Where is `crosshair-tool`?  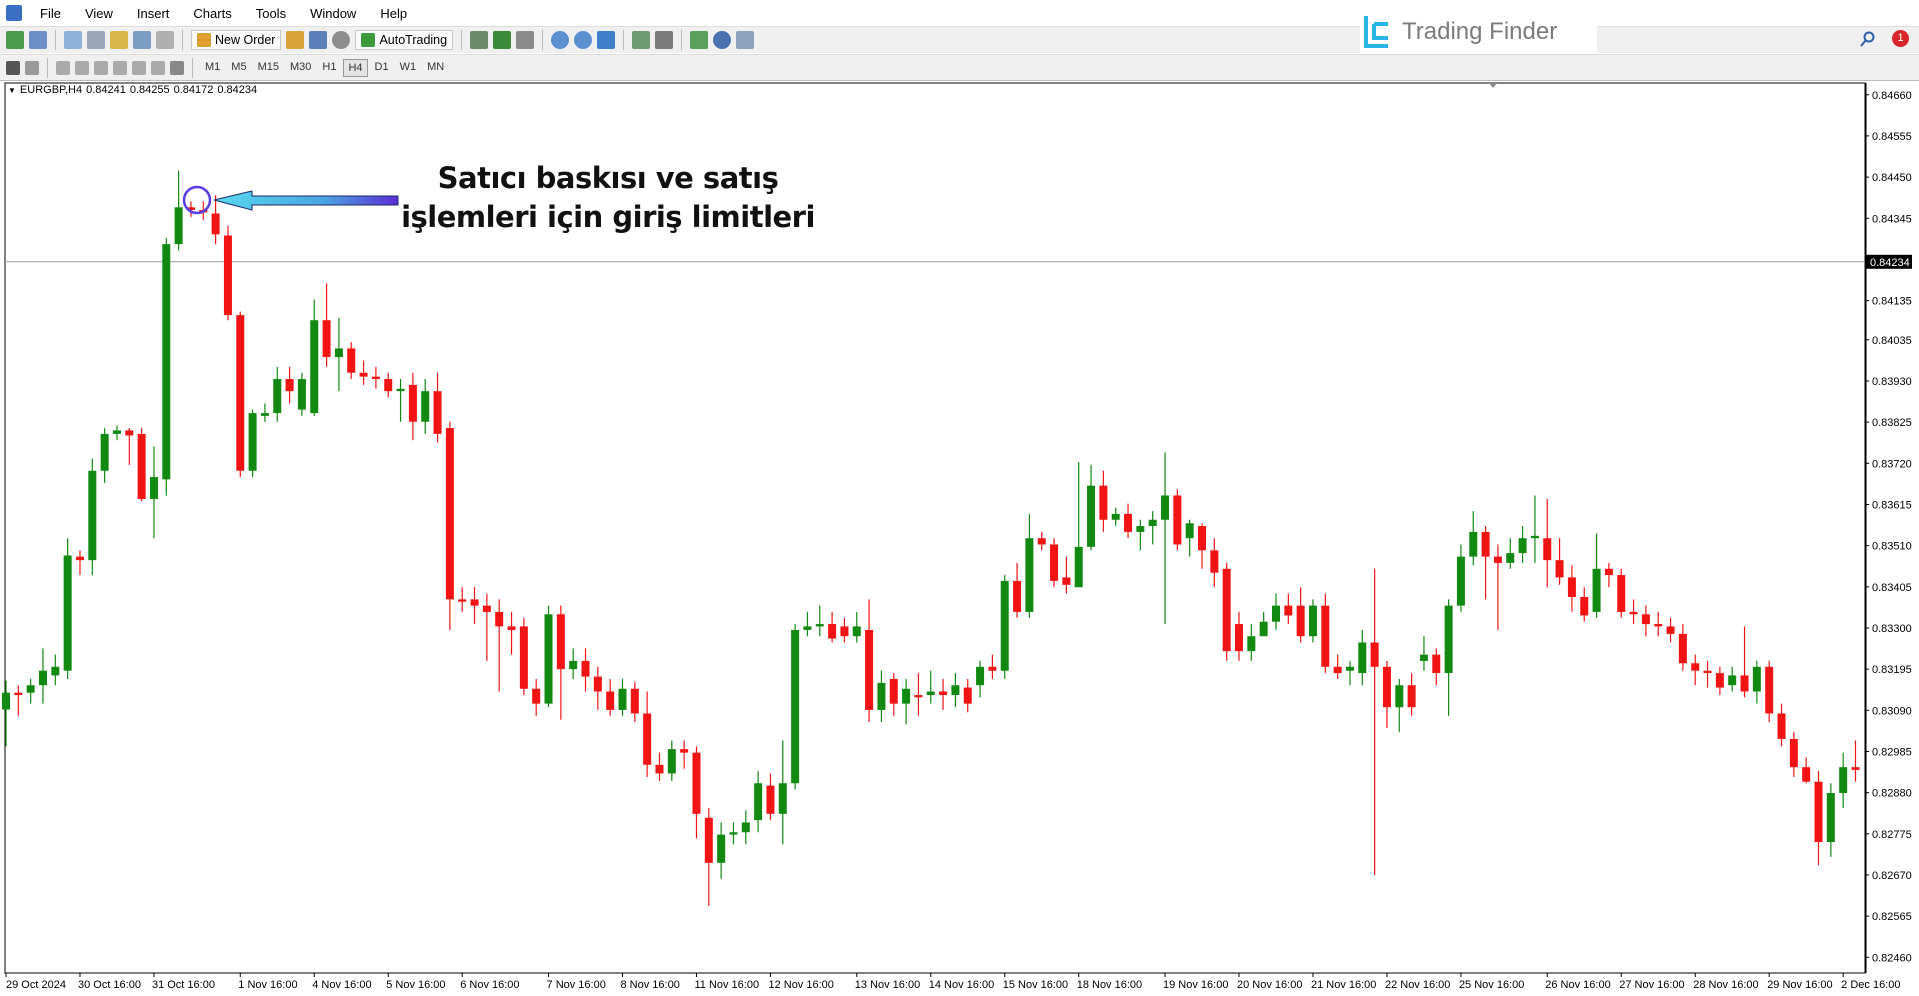
crosshair-tool is located at coordinates (32, 67).